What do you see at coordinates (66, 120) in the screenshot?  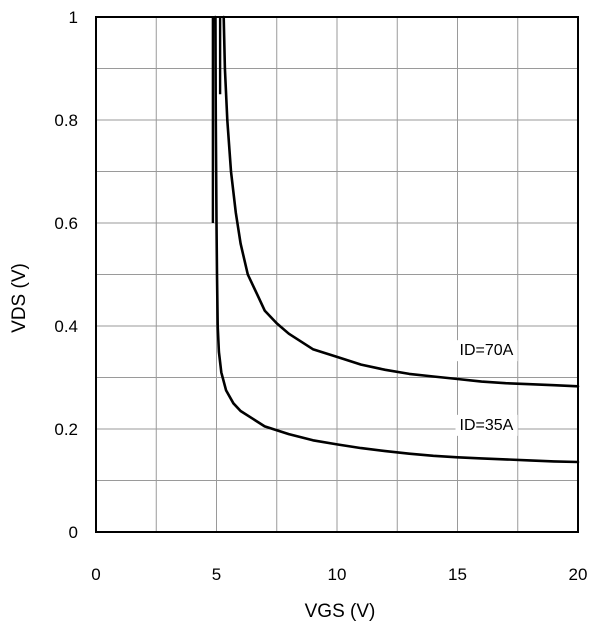 I see `y-tick-label: 0.8` at bounding box center [66, 120].